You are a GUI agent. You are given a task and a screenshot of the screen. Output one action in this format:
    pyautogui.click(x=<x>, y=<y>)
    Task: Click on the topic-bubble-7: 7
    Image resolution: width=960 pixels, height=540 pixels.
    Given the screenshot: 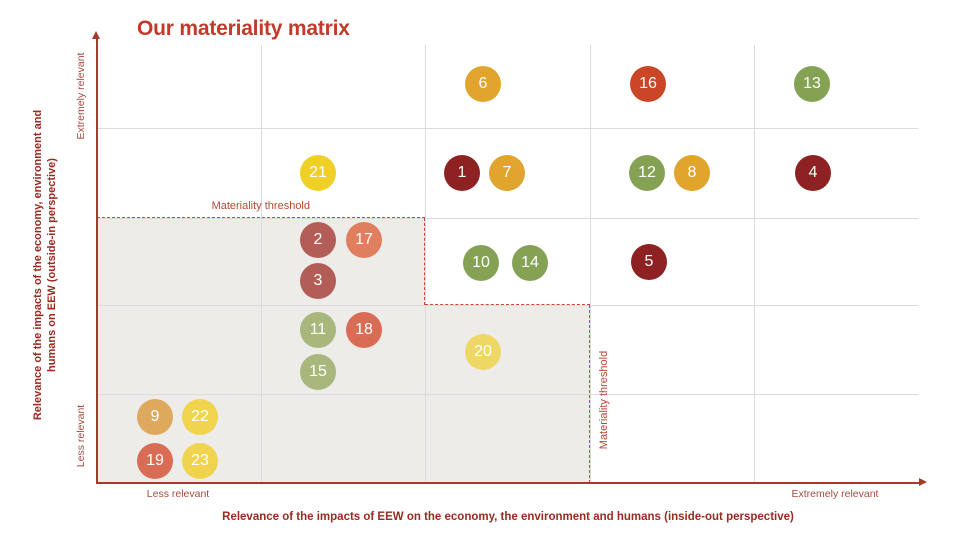 What is the action you would take?
    pyautogui.click(x=507, y=173)
    